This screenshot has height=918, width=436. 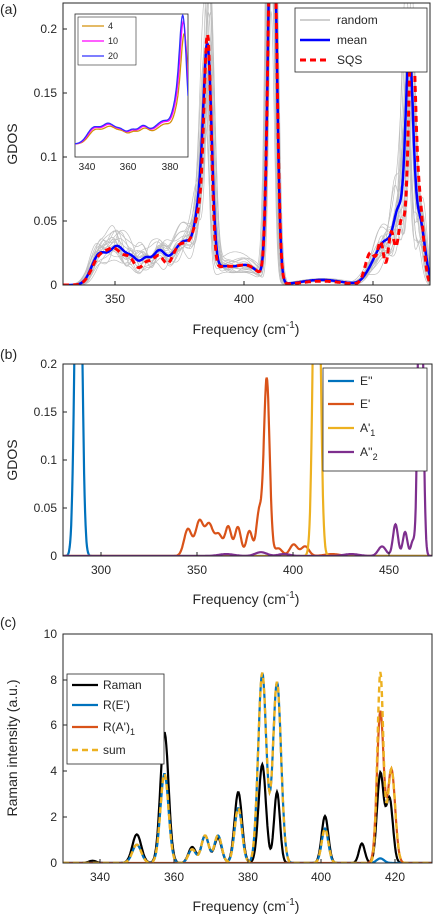 What do you see at coordinates (246, 905) in the screenshot?
I see `x-axis-label-c: Frequency (cm-1)` at bounding box center [246, 905].